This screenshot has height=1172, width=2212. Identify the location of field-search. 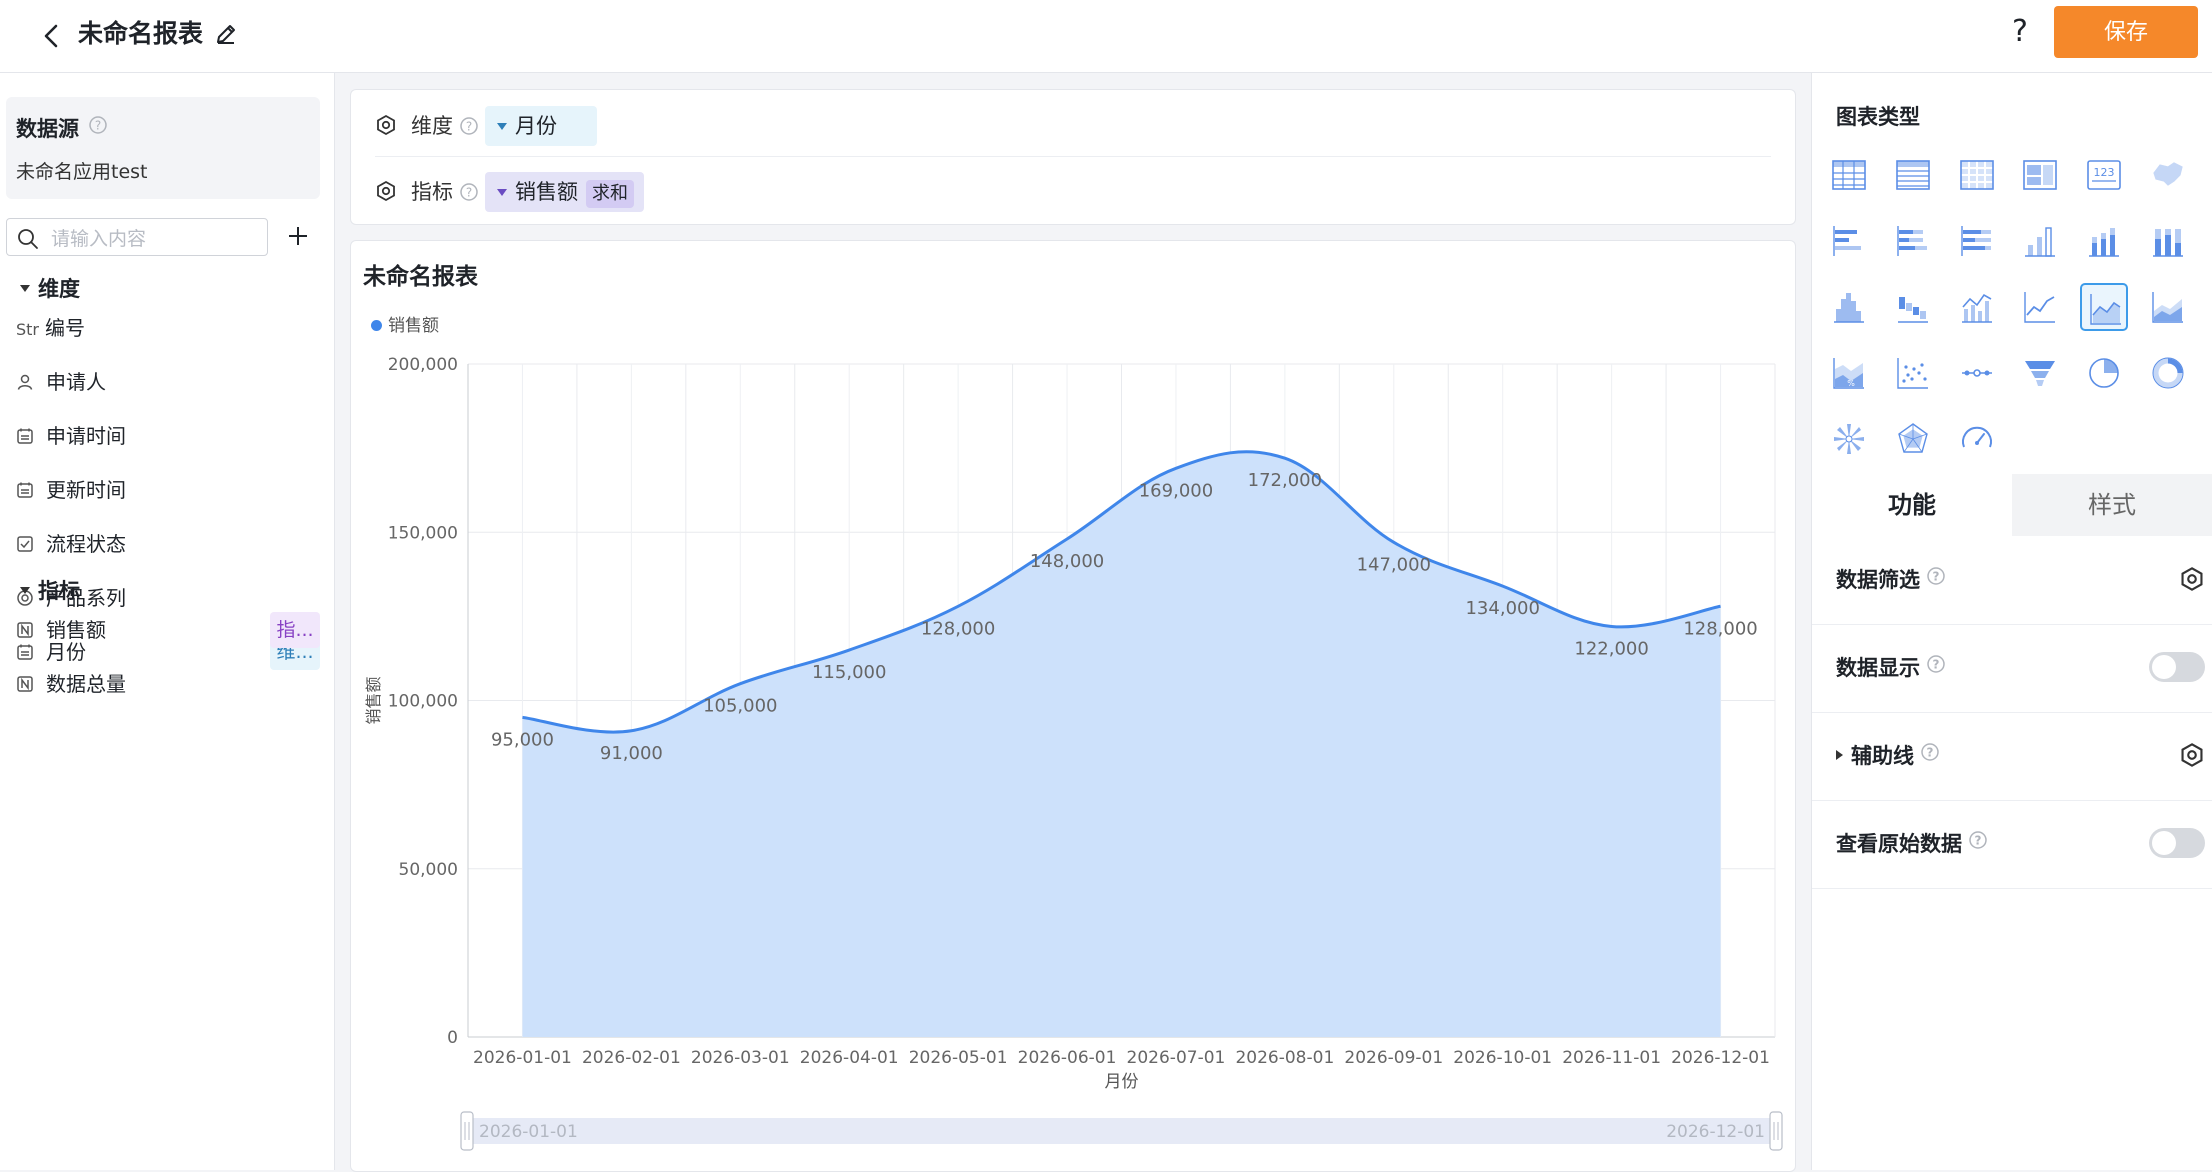
(137, 237).